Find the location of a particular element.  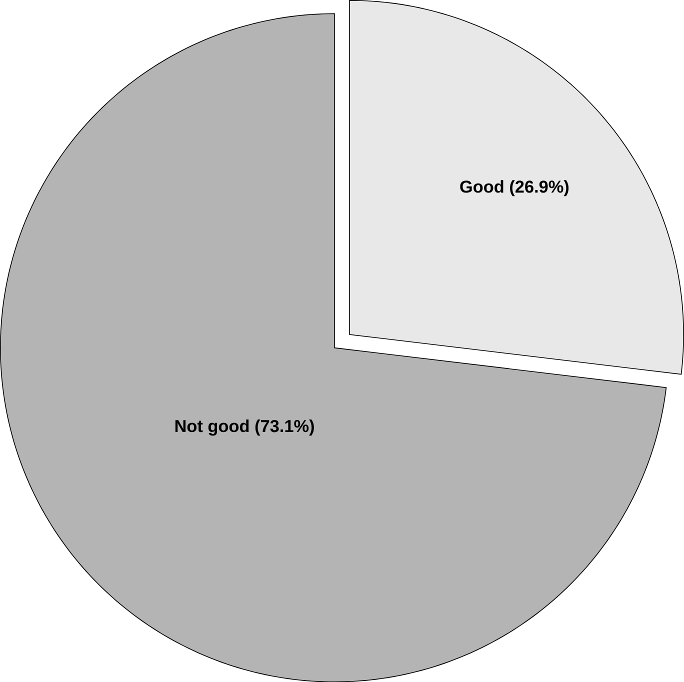

slice-label: Not good is located at coordinates (212, 427).